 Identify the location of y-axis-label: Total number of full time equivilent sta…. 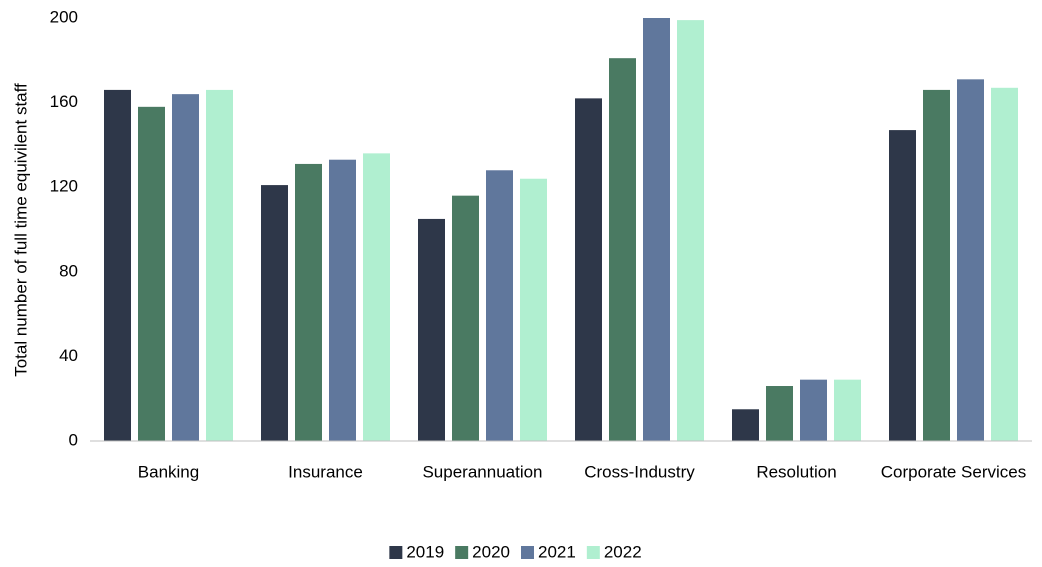
(20, 230).